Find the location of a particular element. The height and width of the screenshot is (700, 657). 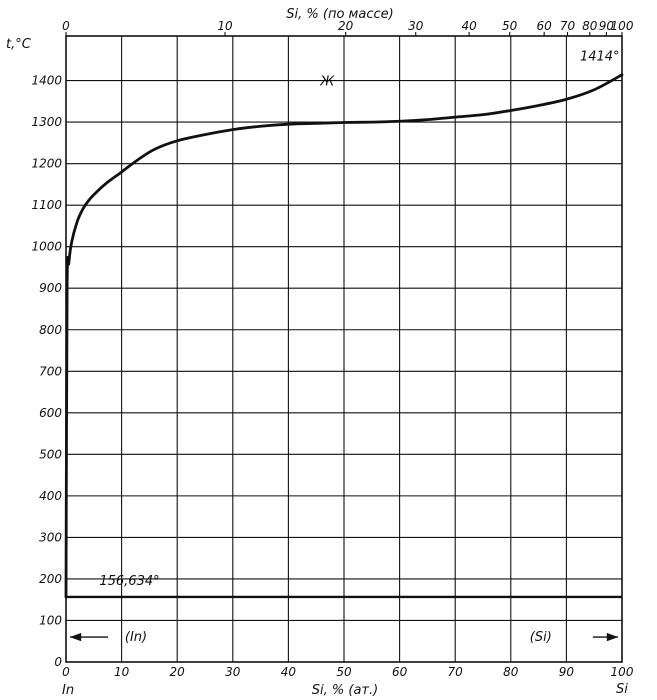

x-tick-label-top-100: 100 is located at coordinates (622, 26).